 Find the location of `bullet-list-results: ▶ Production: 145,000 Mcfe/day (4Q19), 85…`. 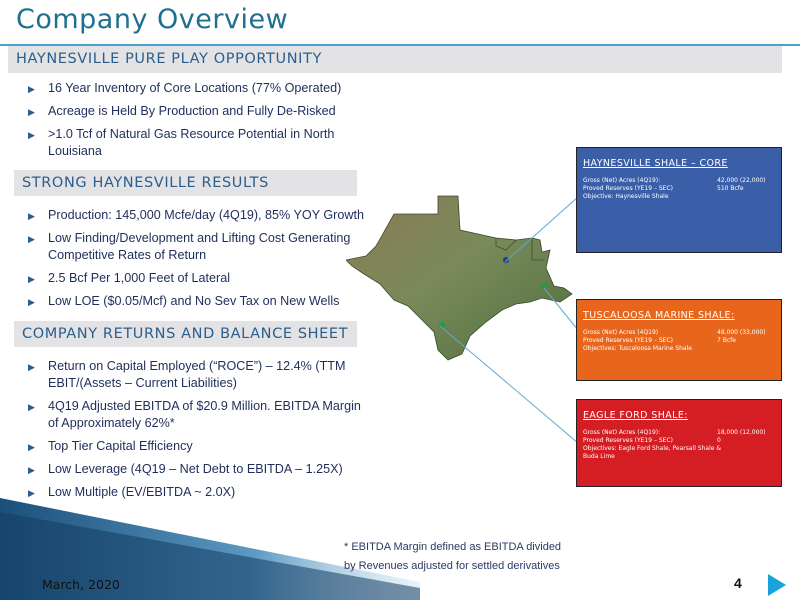

bullet-list-results: ▶ Production: 145,000 Mcfe/day (4Q19), 85… is located at coordinates (200, 261).